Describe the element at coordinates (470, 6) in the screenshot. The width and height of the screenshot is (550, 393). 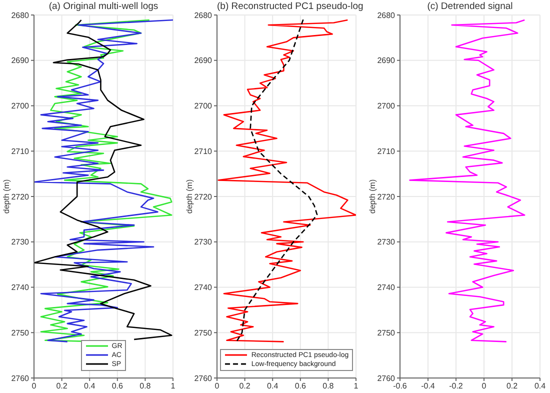
I see `chart-title: (c) Detrended signal` at that location.